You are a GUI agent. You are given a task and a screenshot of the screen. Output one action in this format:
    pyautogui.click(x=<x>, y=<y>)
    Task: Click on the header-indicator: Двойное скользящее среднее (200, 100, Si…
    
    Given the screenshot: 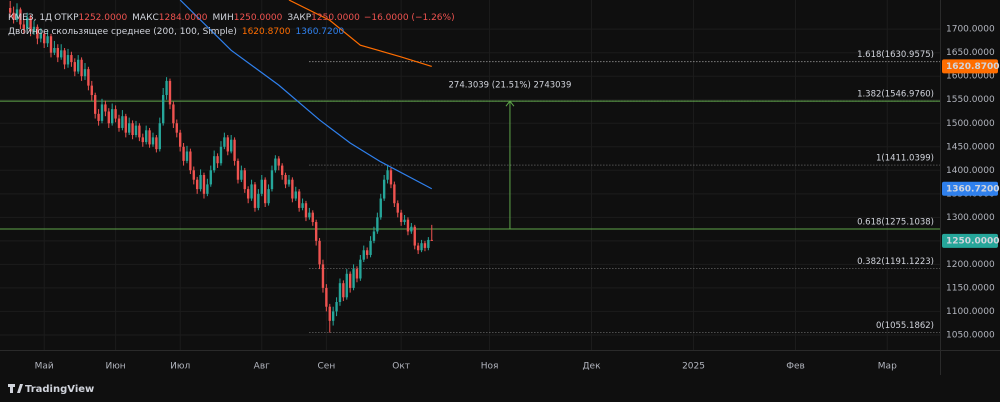 What is the action you would take?
    pyautogui.click(x=176, y=32)
    